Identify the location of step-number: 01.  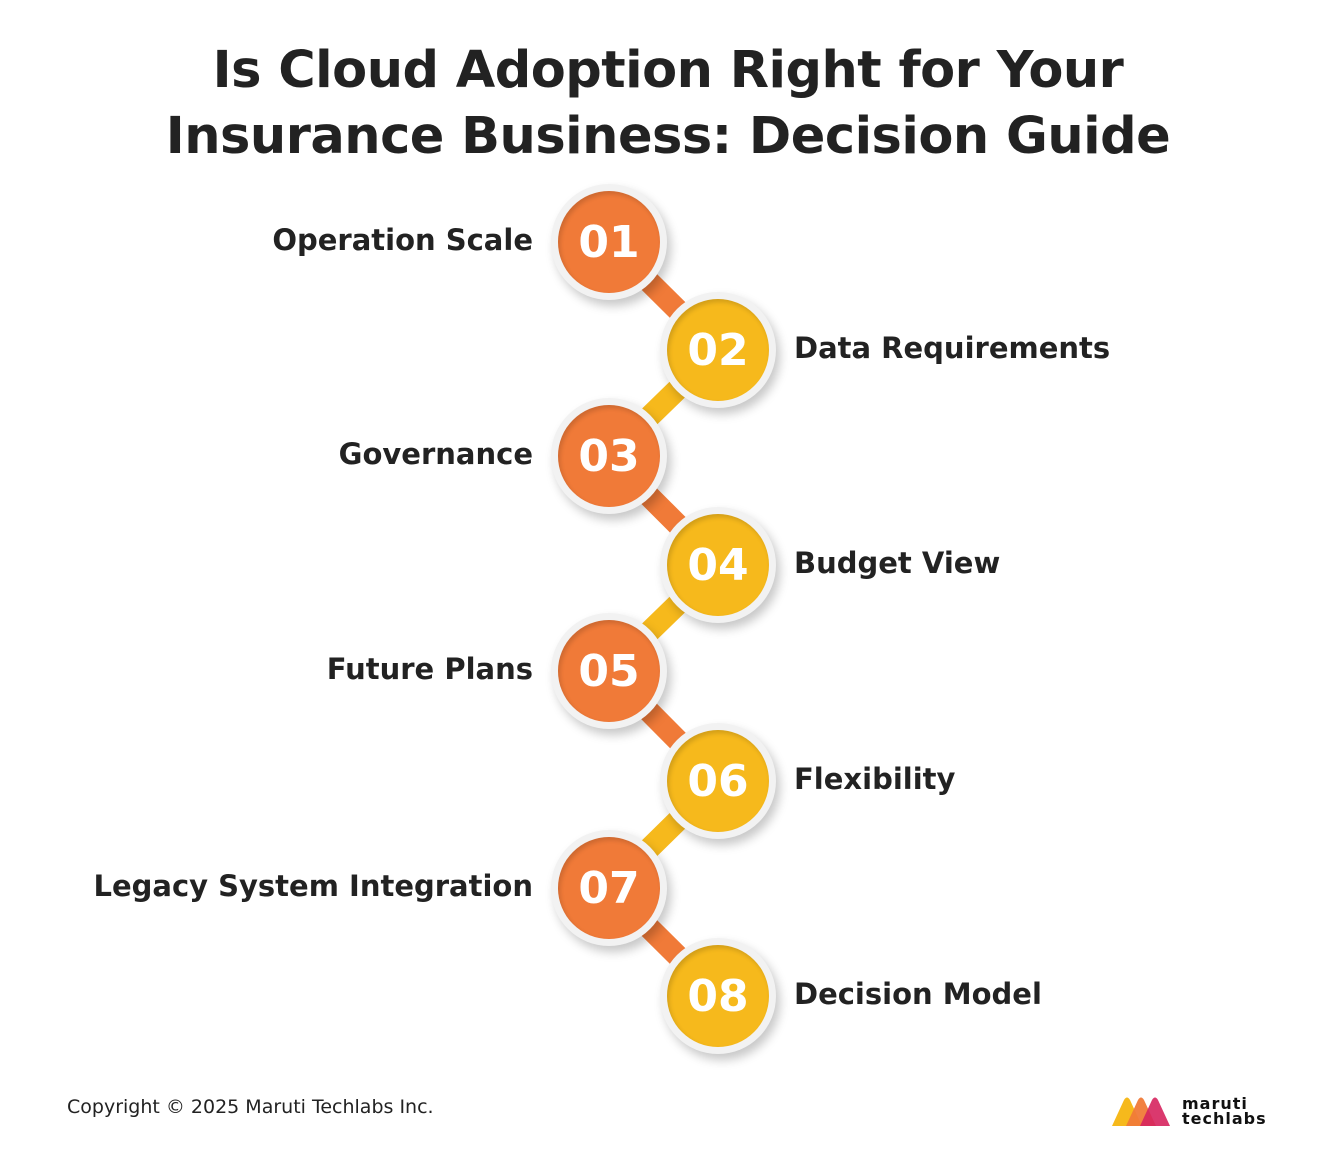
(609, 242).